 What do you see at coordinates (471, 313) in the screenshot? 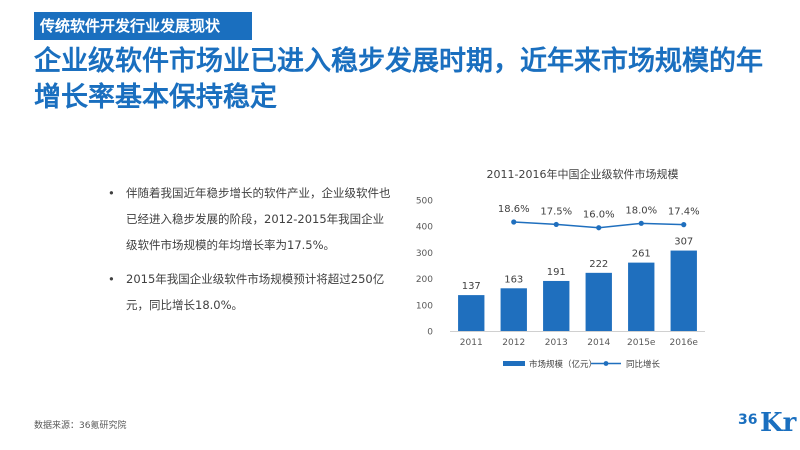
I see `bar-2011` at bounding box center [471, 313].